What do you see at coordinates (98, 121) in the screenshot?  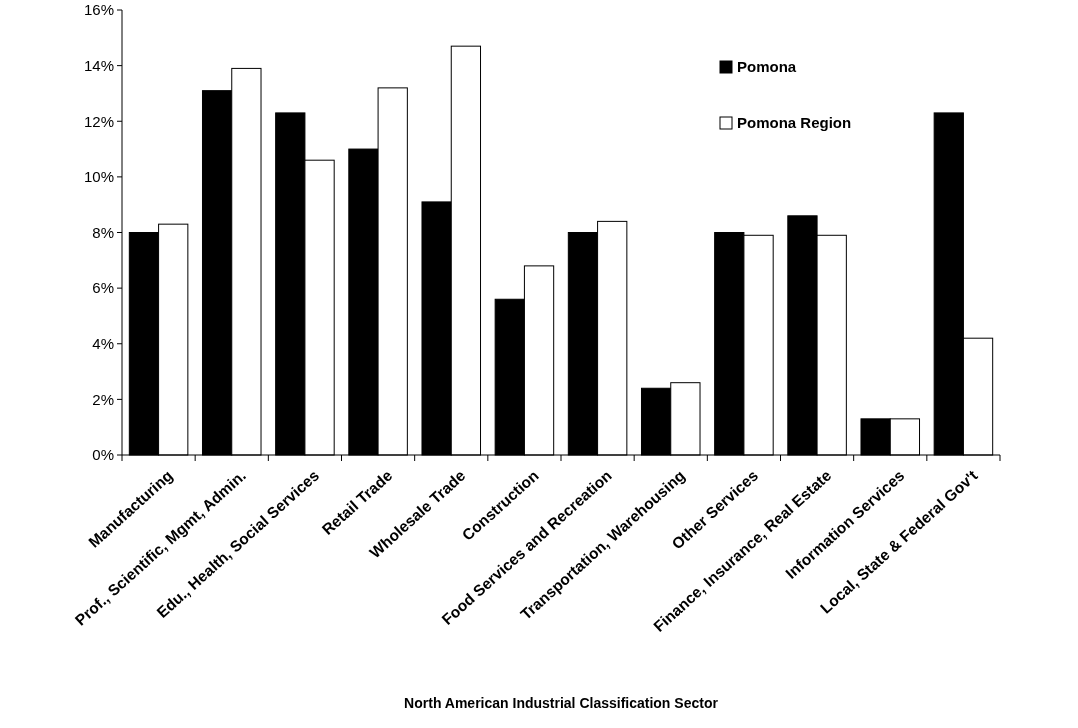 I see `y-tick-label: 12%` at bounding box center [98, 121].